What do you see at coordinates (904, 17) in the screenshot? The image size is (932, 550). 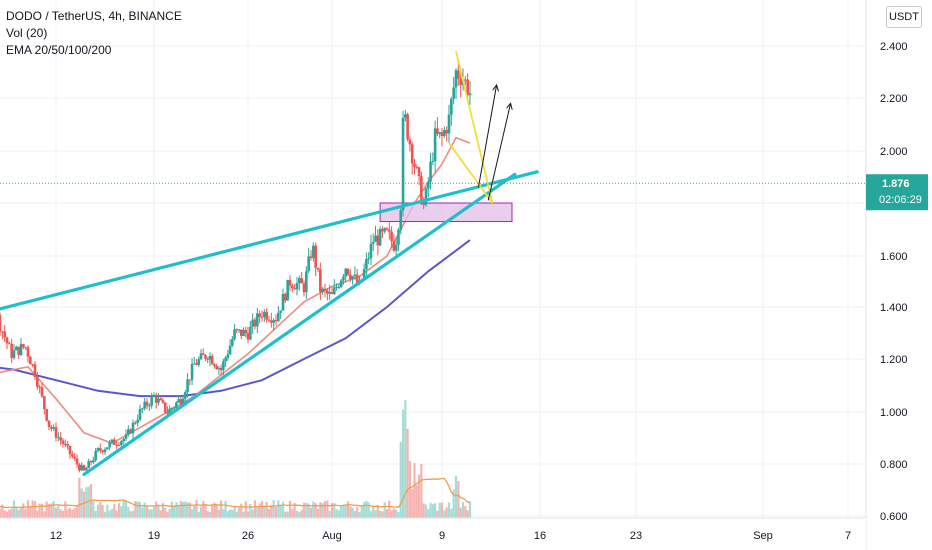 I see `currency-button: USDT` at bounding box center [904, 17].